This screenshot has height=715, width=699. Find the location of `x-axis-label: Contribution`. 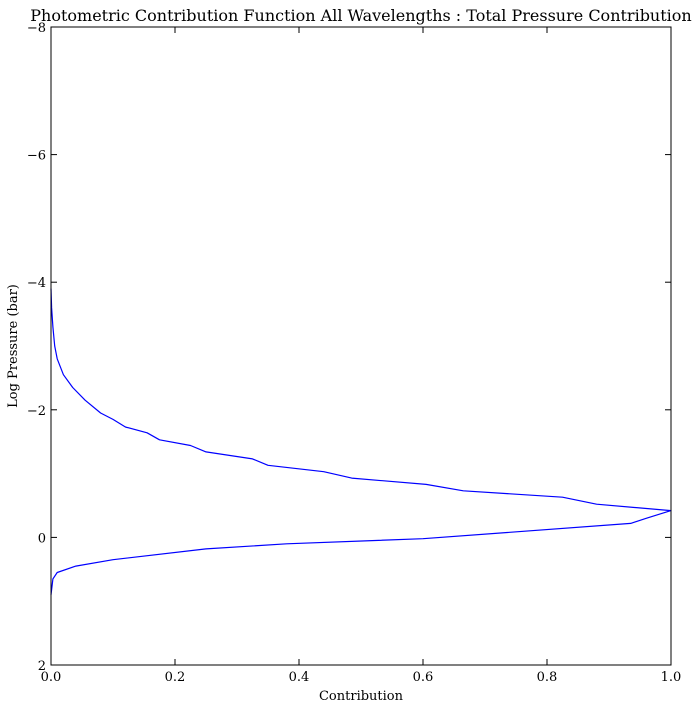

x-axis-label: Contribution is located at coordinates (361, 696).